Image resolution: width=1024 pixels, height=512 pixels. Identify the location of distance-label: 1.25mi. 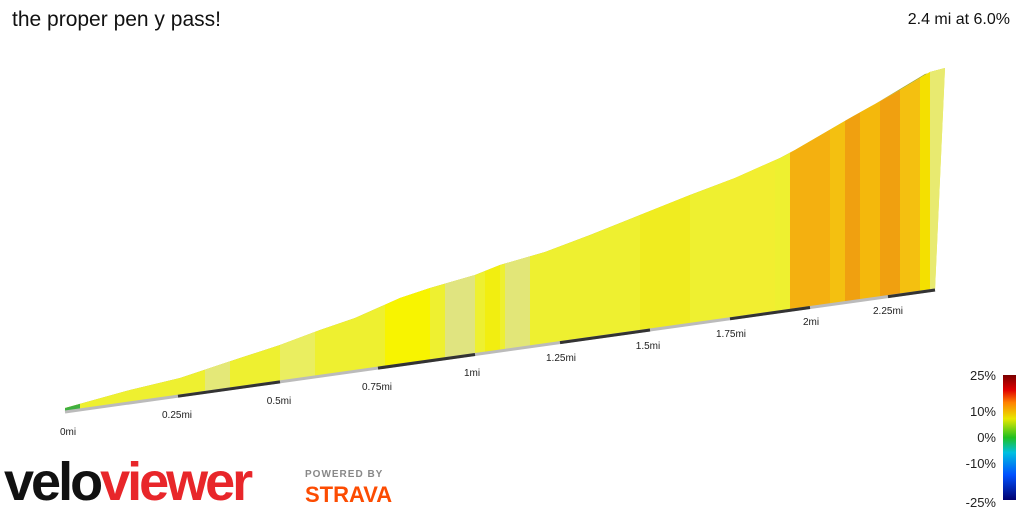
(561, 358).